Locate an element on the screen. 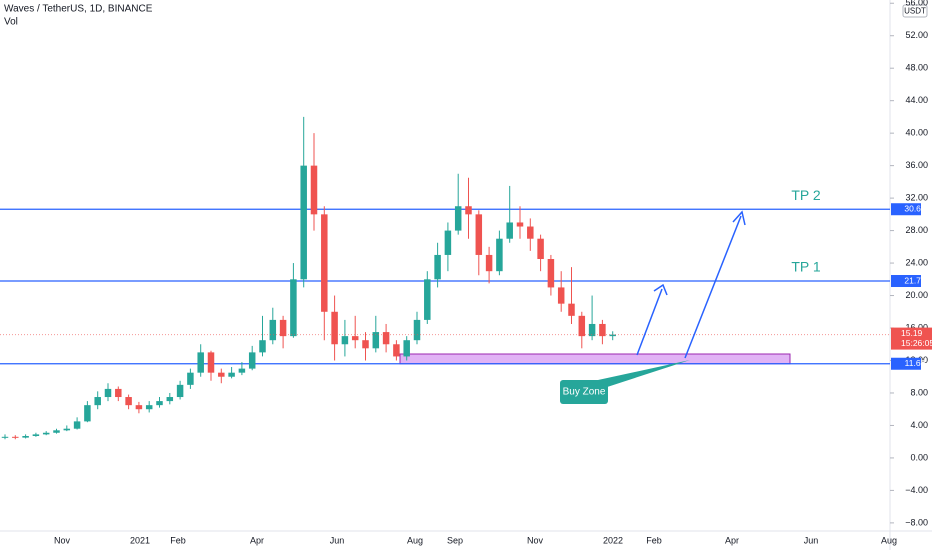 The image size is (932, 555). y-tick-label: 32.00 is located at coordinates (916, 197).